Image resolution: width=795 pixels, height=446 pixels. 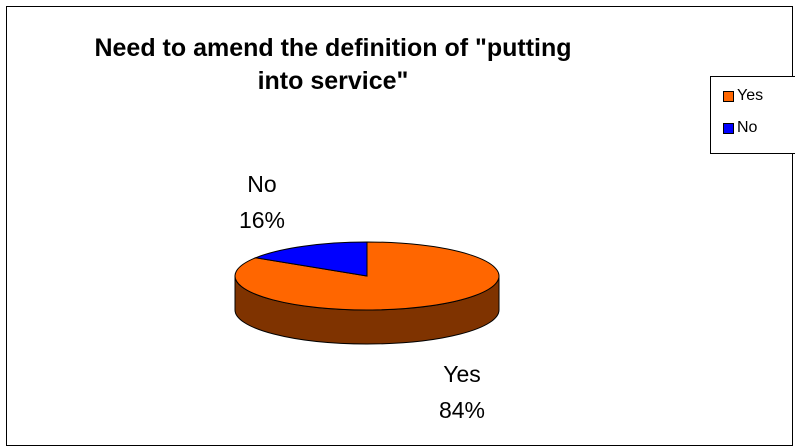 I want to click on data-label-no-category: No, so click(x=261, y=184).